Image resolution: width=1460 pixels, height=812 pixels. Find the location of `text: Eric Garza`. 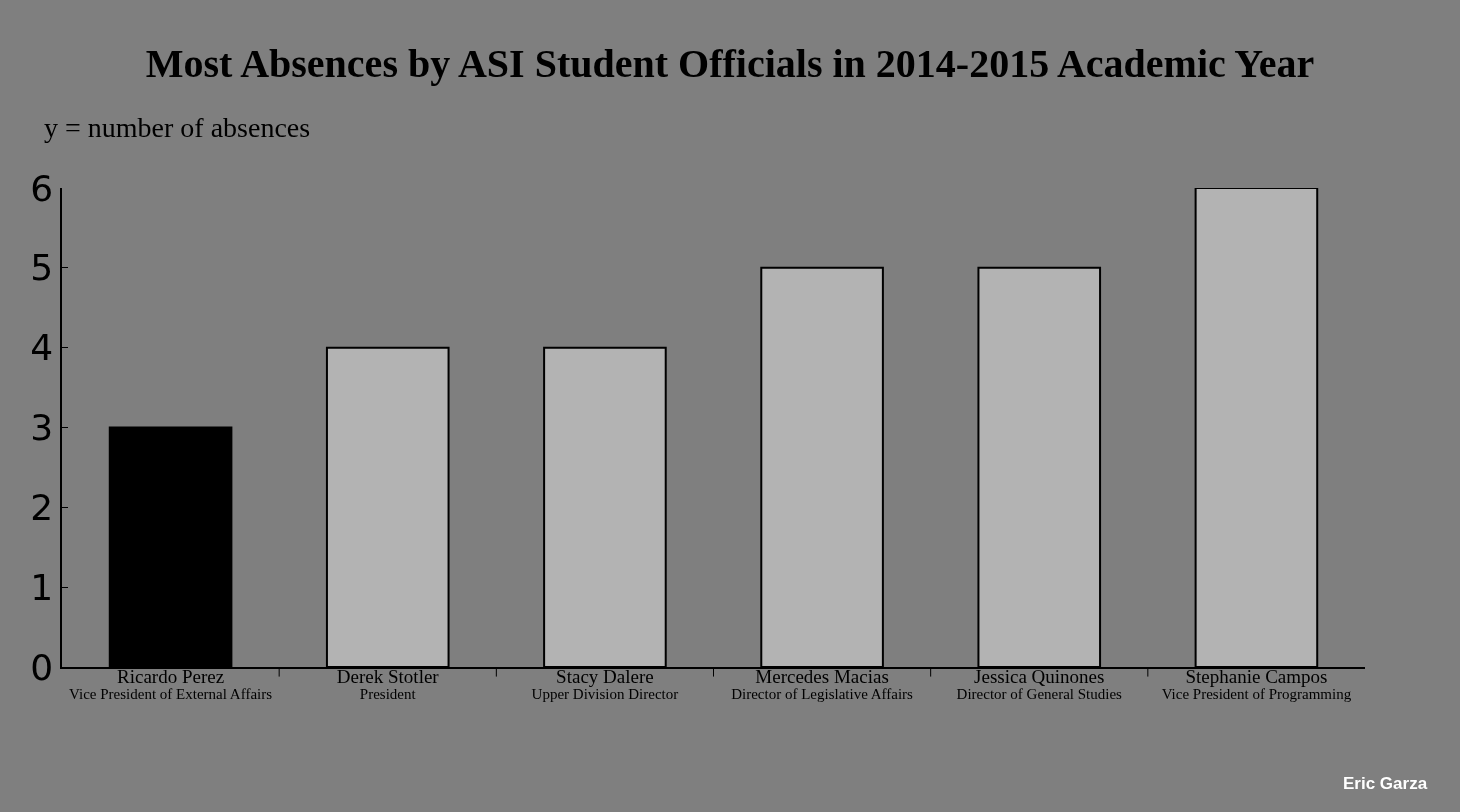

text: Eric Garza is located at coordinates (1385, 783).